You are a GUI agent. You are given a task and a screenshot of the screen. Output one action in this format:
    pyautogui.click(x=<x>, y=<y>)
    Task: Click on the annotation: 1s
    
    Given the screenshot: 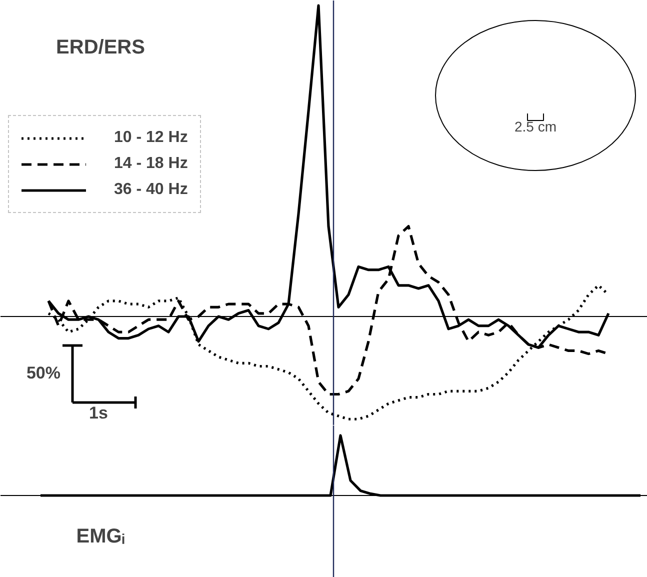 What is the action you would take?
    pyautogui.click(x=98, y=413)
    